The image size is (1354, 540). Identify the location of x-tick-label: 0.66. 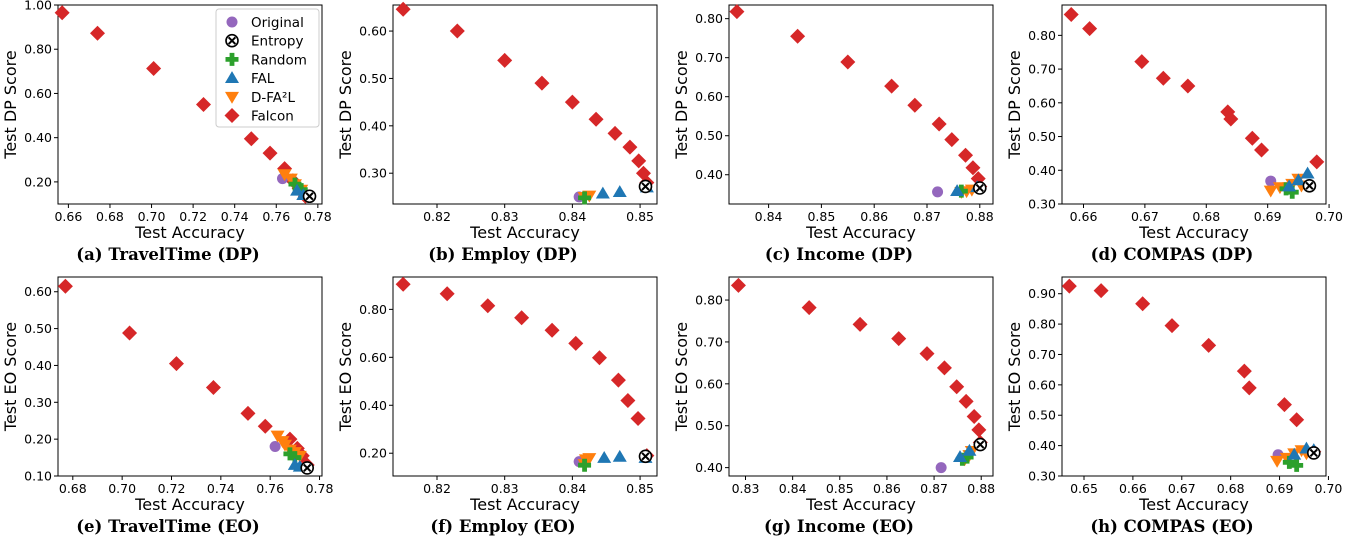
(68, 216).